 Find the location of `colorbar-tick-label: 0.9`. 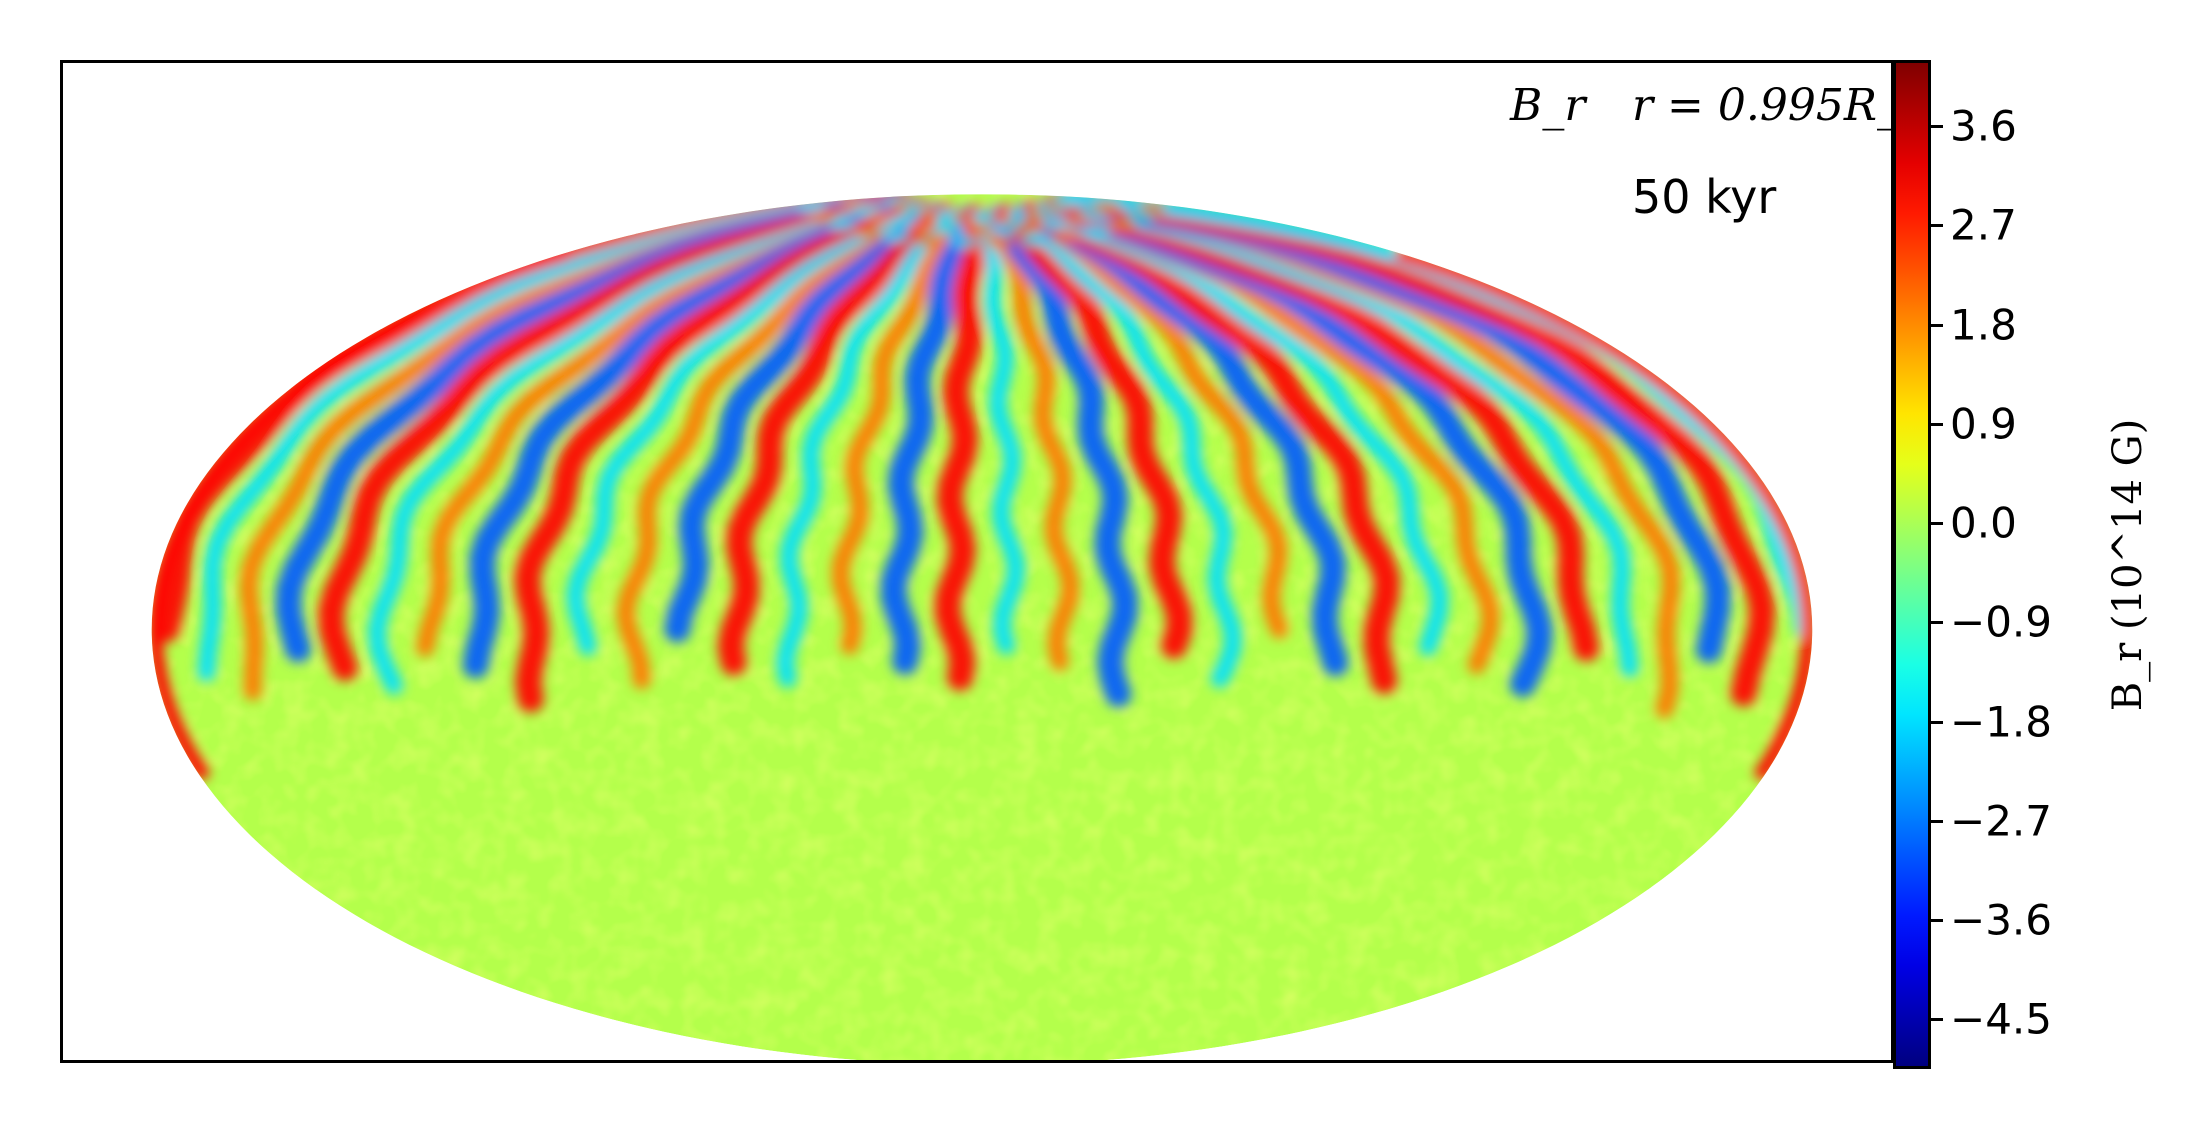

colorbar-tick-label: 0.9 is located at coordinates (1983, 424).